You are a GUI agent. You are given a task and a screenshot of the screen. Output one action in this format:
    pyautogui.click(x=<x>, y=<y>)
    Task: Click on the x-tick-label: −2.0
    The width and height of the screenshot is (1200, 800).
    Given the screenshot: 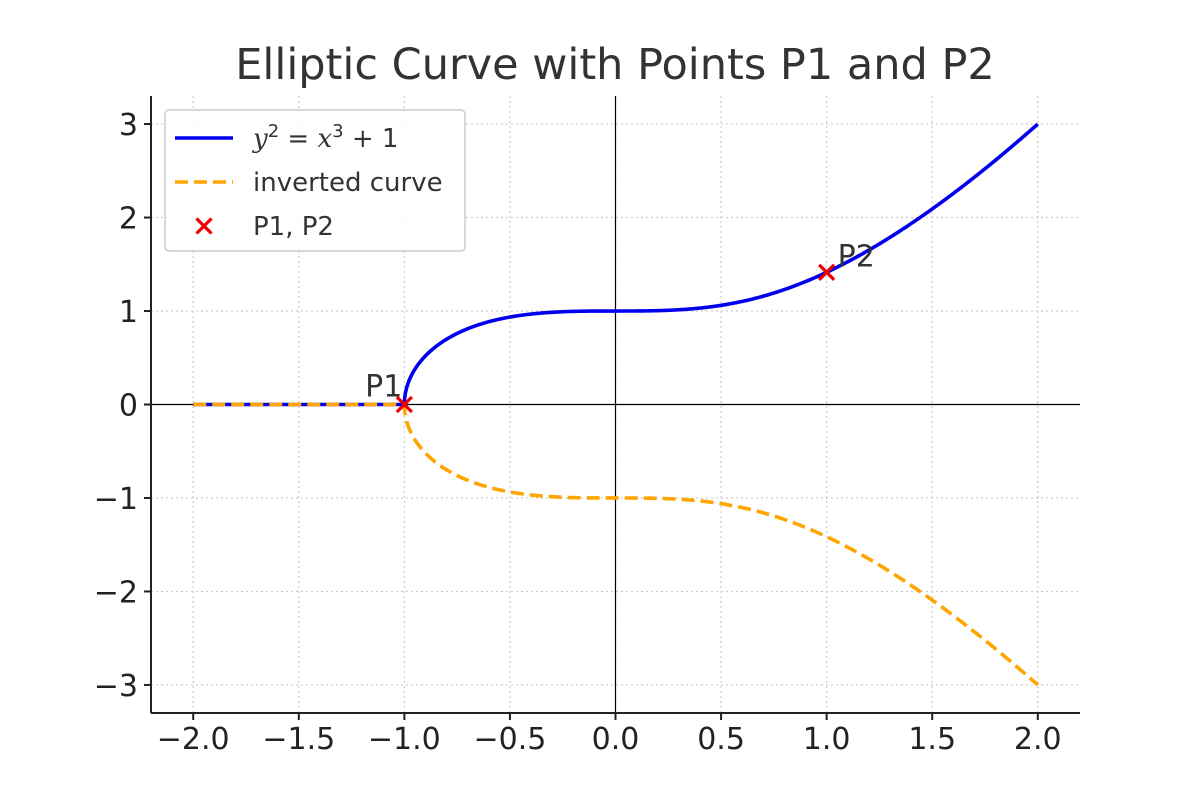 What is the action you would take?
    pyautogui.click(x=193, y=739)
    